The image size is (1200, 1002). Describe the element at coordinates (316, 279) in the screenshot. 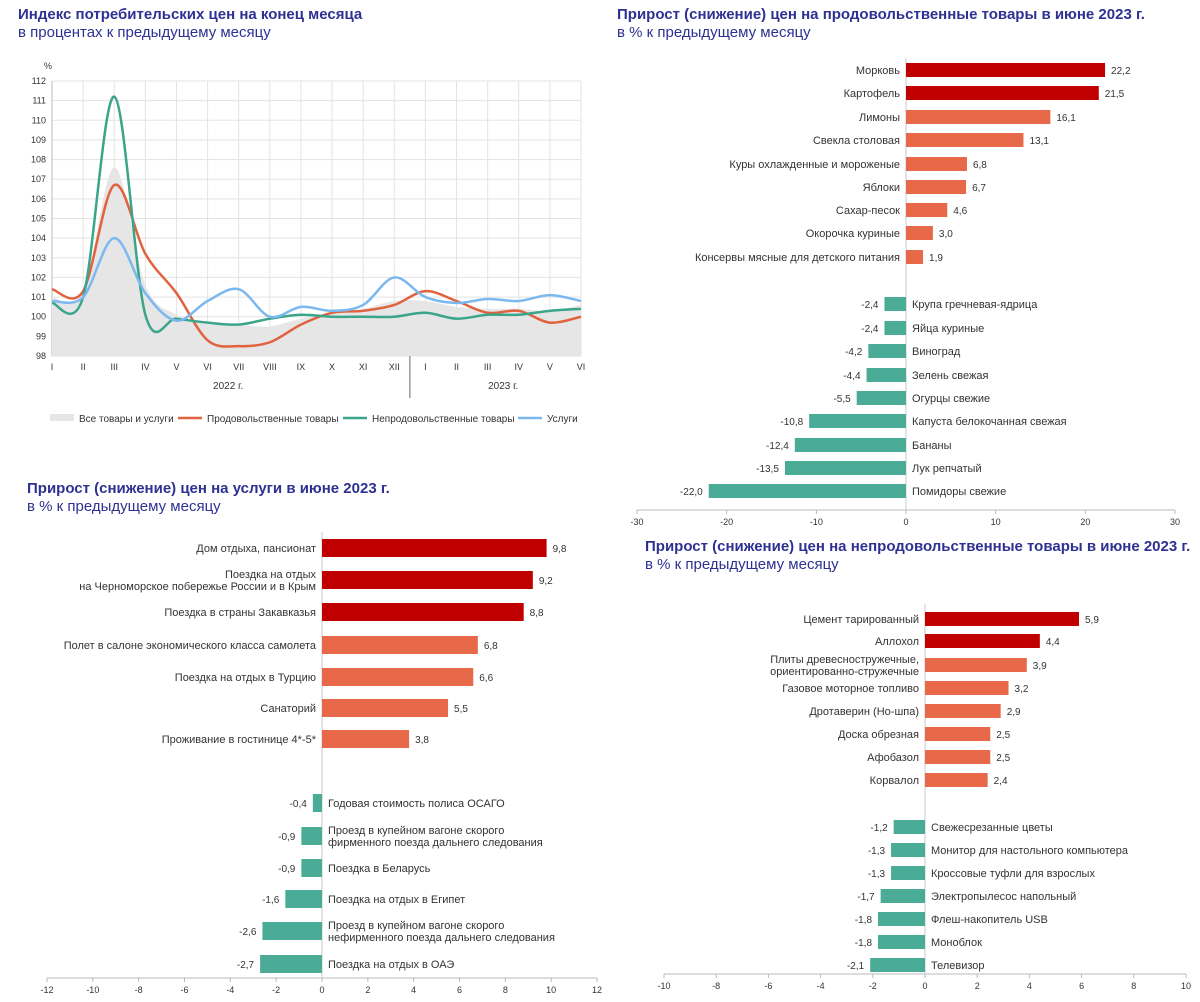

I see `series-line-services` at that location.